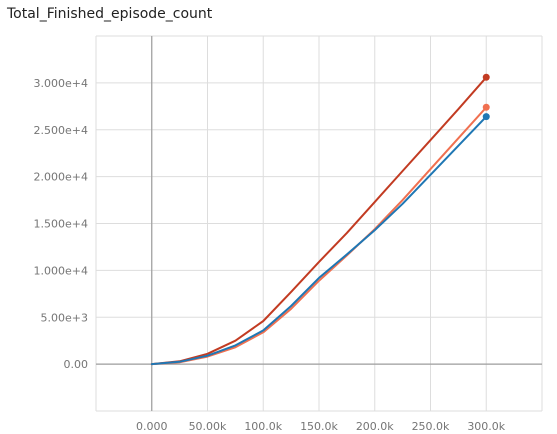 The image size is (557, 434). Describe the element at coordinates (76, 364) in the screenshot. I see `y-tick-label: 0.00` at that location.